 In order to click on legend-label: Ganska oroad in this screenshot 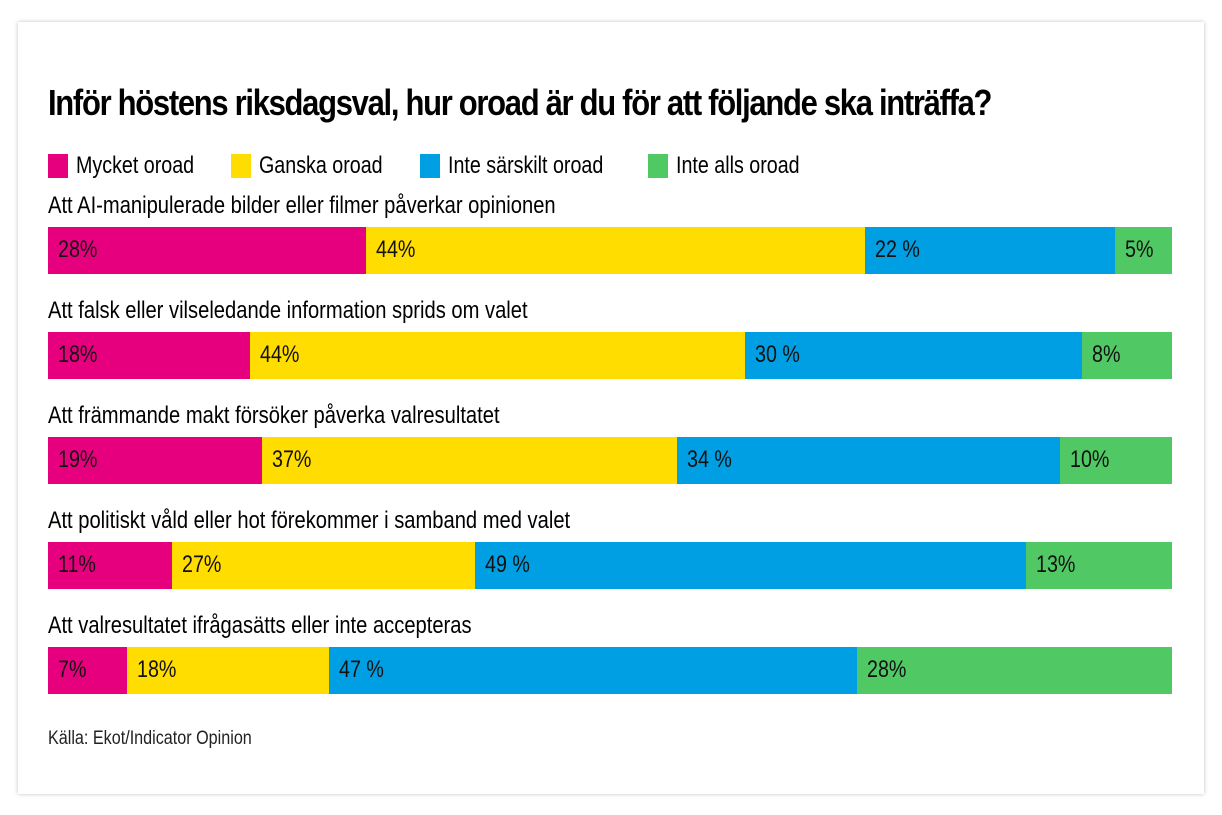, I will do `click(320, 165)`.